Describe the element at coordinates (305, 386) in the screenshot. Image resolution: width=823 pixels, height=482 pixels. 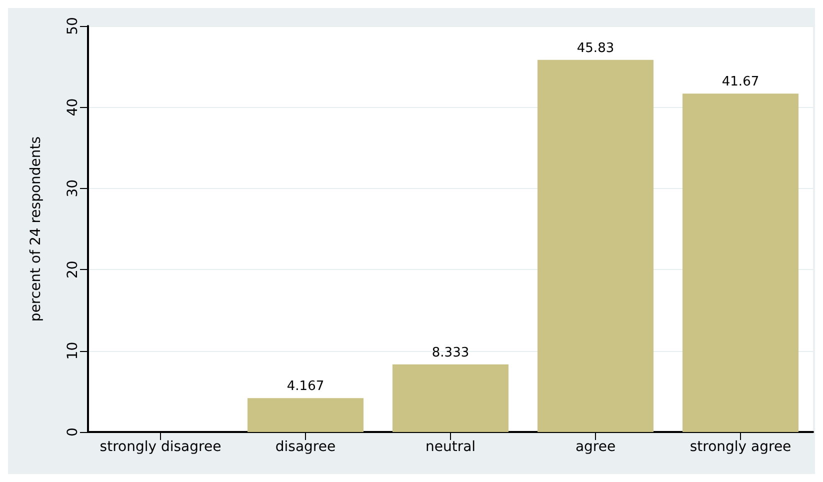
I see `data-label: 4.167` at that location.